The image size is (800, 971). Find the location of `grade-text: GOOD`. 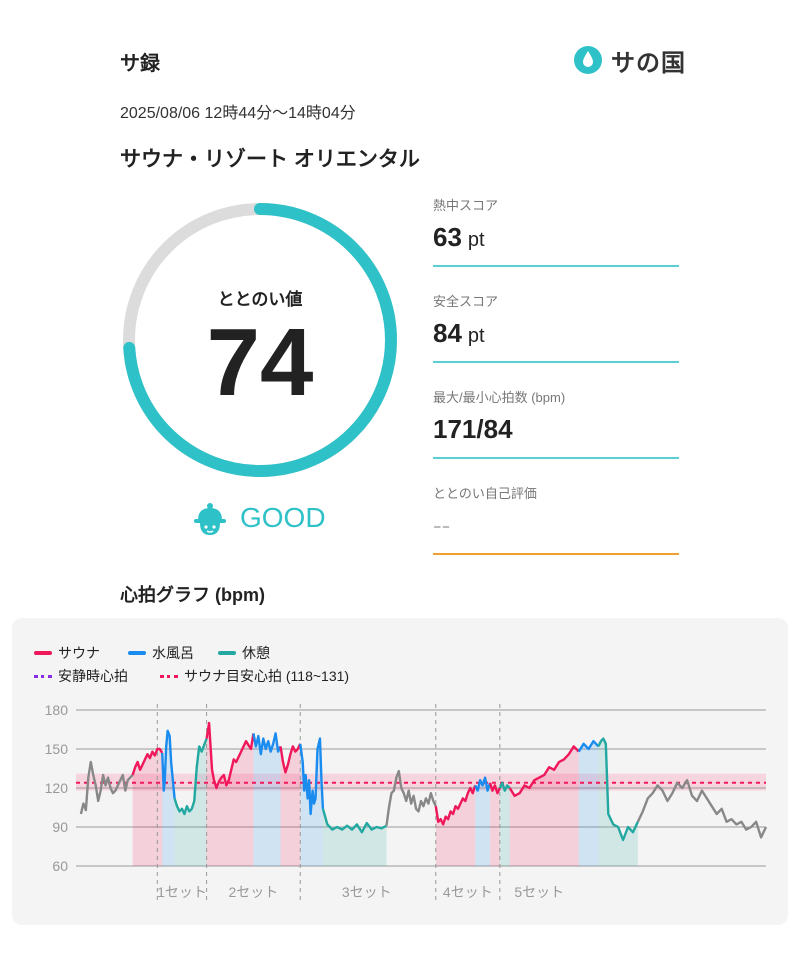

grade-text: GOOD is located at coordinates (283, 517).